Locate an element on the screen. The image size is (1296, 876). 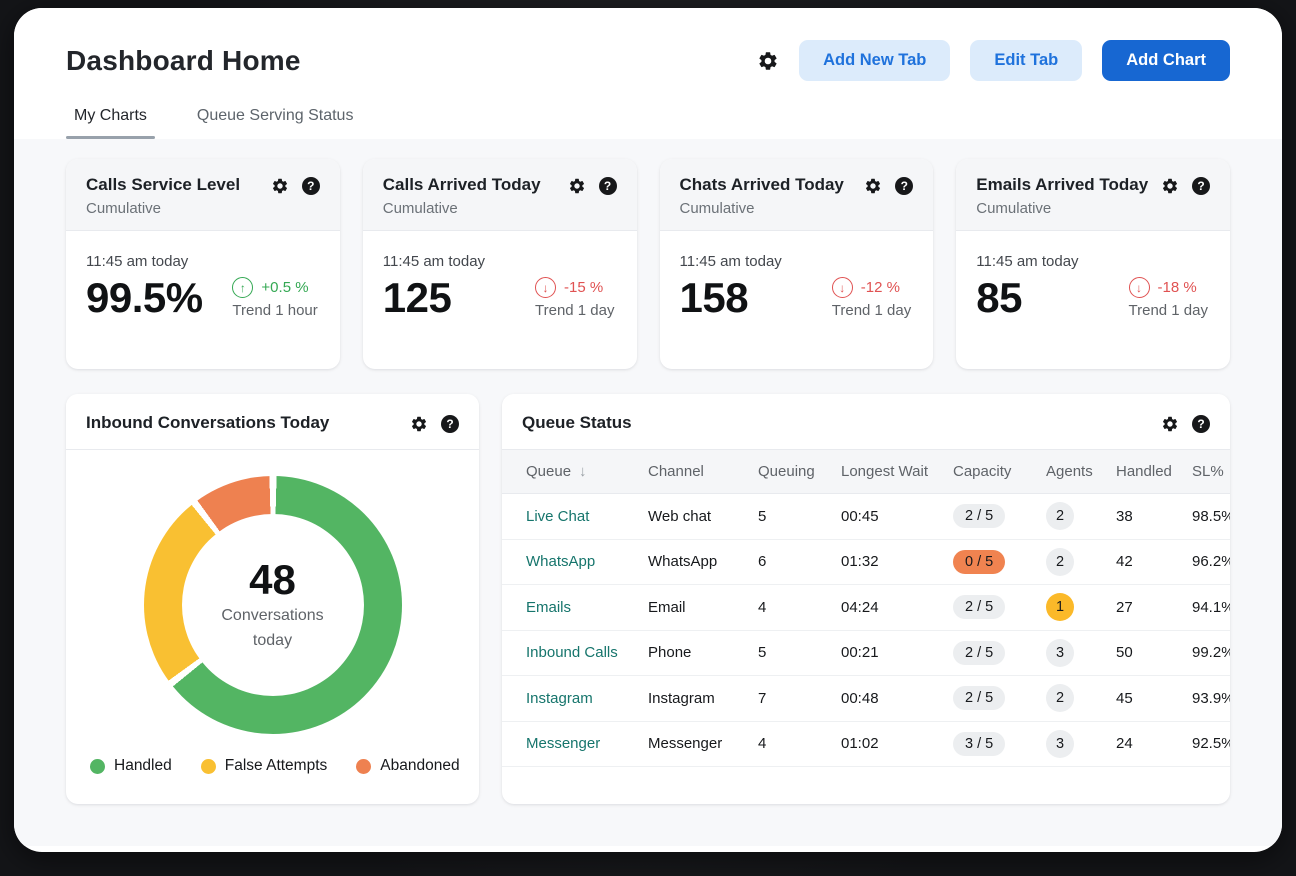
queue-name-link: Emails is located at coordinates (549, 607).